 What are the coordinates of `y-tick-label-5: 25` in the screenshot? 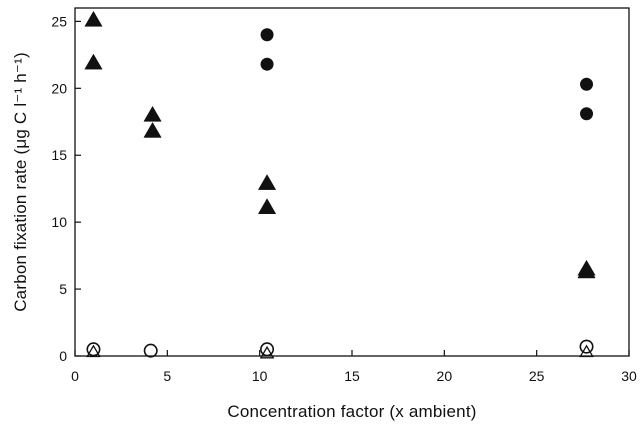 It's located at (59, 21).